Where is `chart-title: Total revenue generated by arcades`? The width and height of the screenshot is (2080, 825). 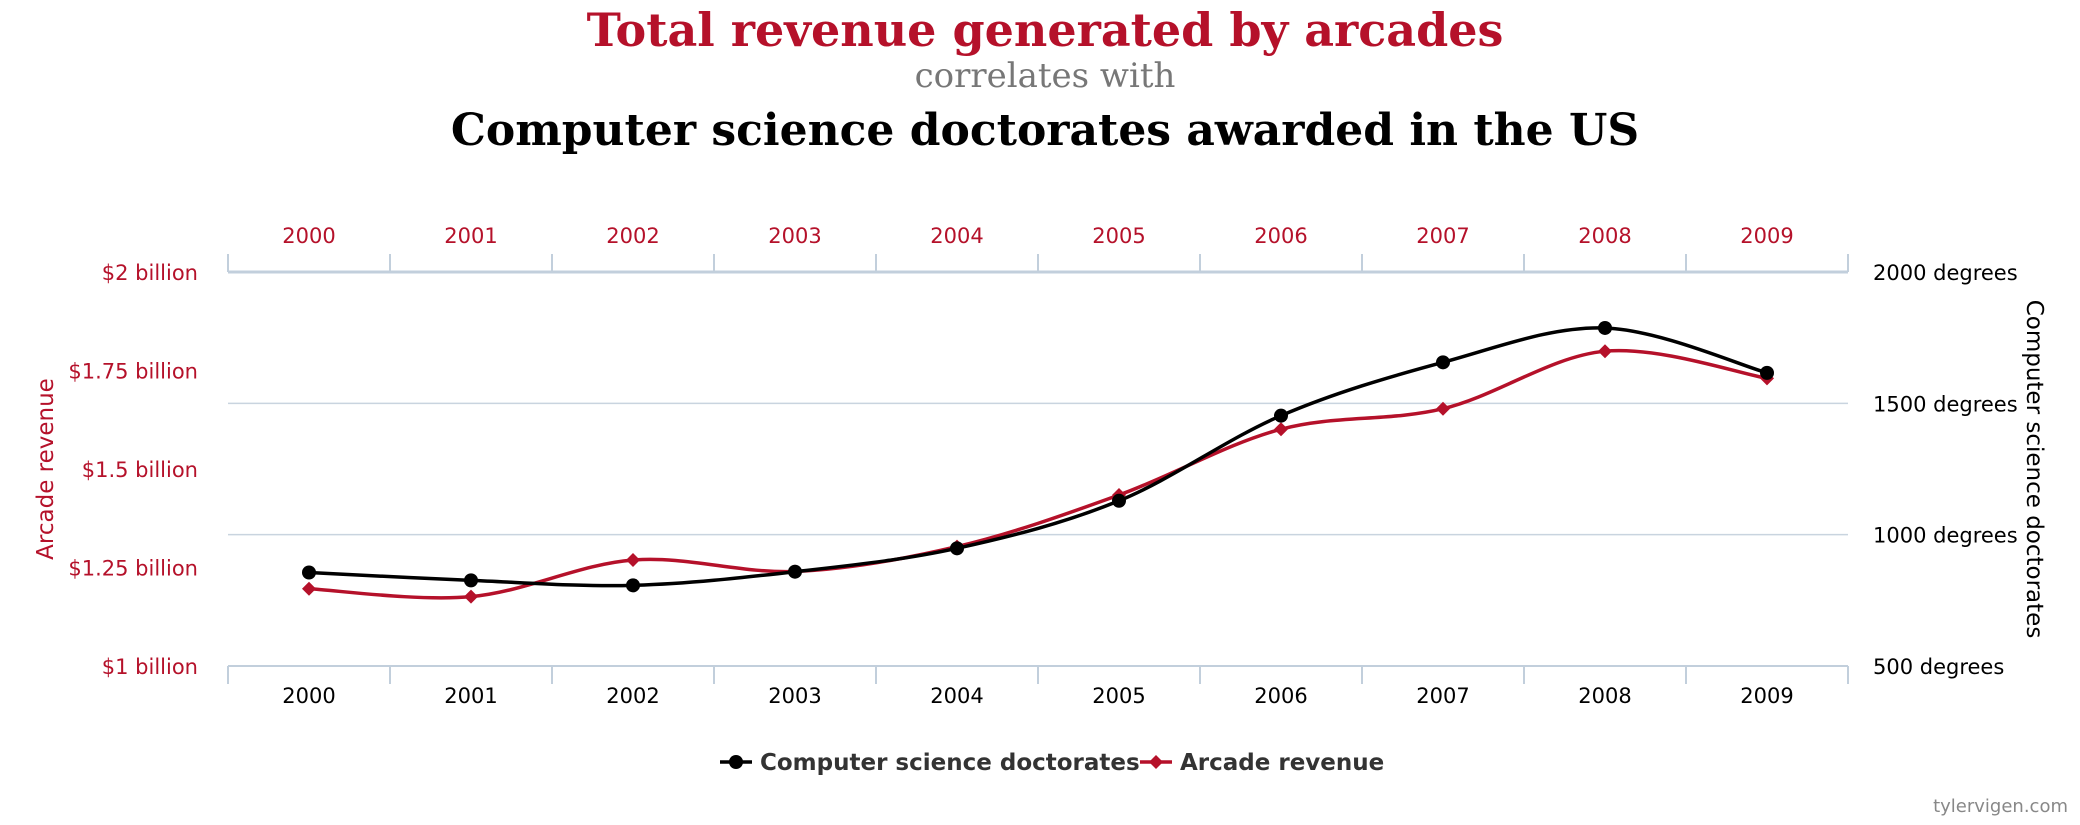 chart-title: Total revenue generated by arcades is located at coordinates (1045, 30).